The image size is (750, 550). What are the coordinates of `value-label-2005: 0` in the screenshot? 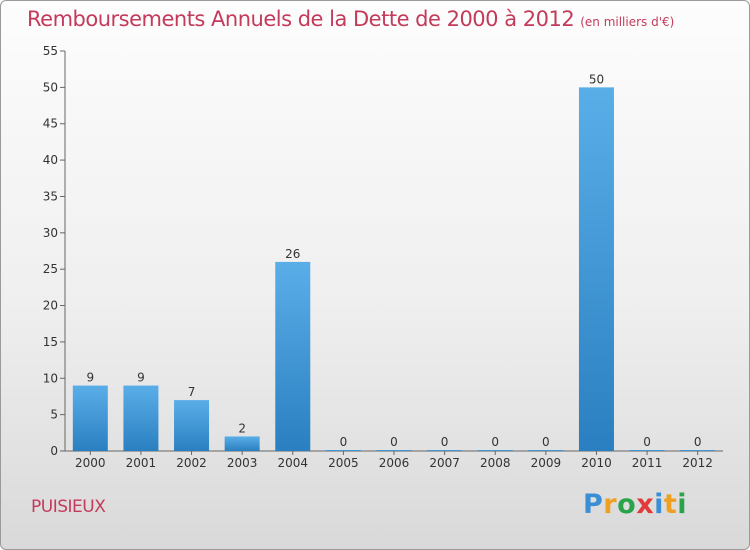 It's located at (344, 442).